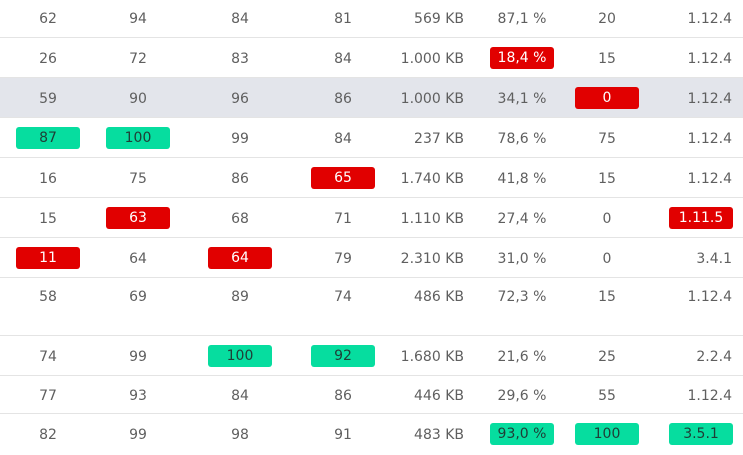  What do you see at coordinates (432, 357) in the screenshot?
I see `cell-size: 1.680 KB` at bounding box center [432, 357].